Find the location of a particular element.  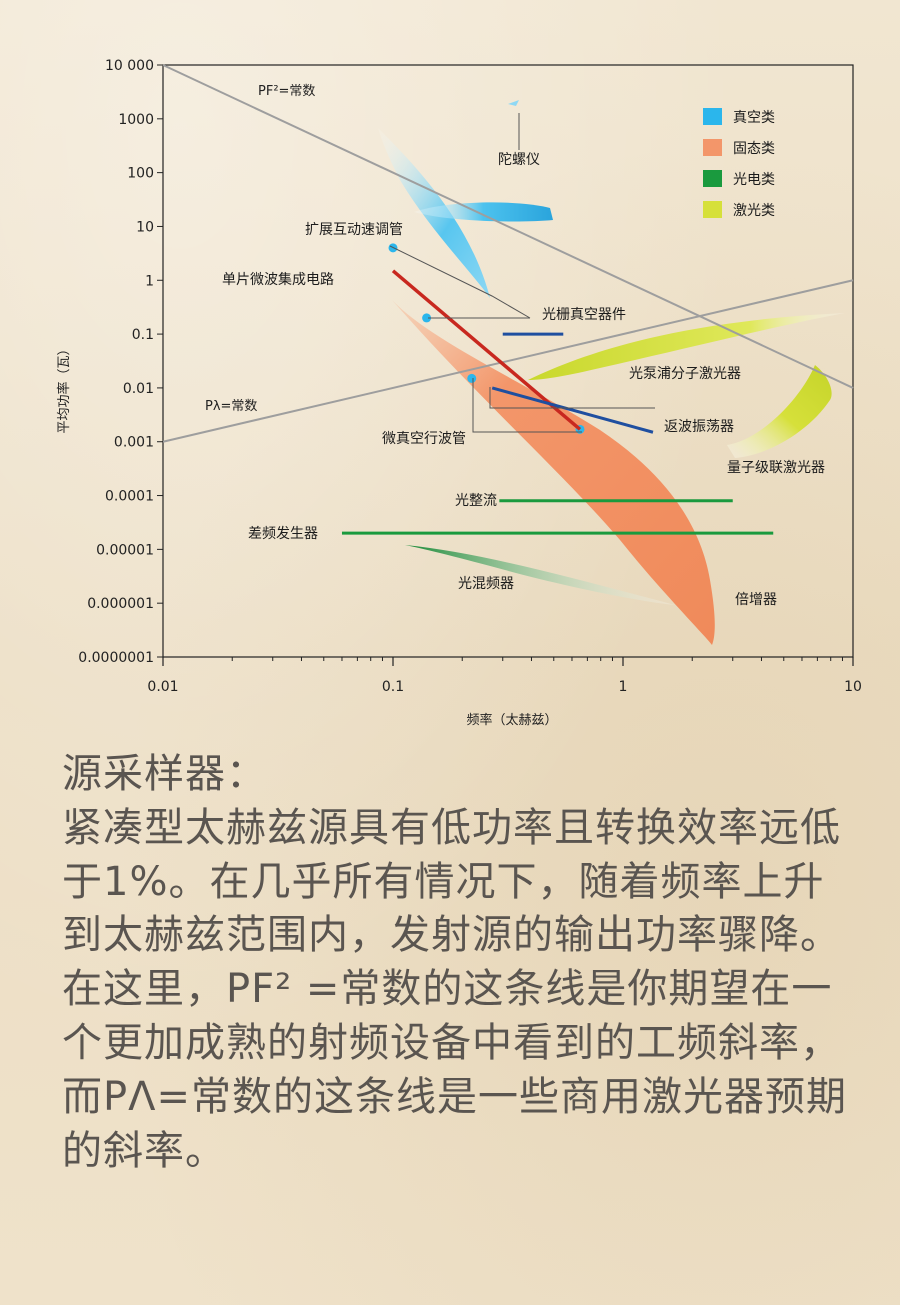

y-tick-label: 10 is located at coordinates (145, 227).